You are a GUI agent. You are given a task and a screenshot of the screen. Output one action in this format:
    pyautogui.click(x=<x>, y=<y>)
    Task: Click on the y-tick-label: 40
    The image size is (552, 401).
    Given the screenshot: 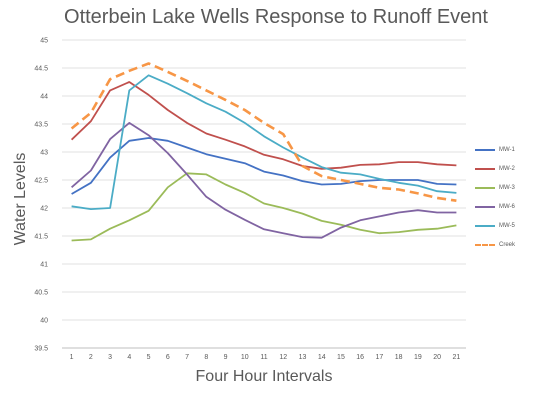 What is the action you would take?
    pyautogui.click(x=44, y=321)
    